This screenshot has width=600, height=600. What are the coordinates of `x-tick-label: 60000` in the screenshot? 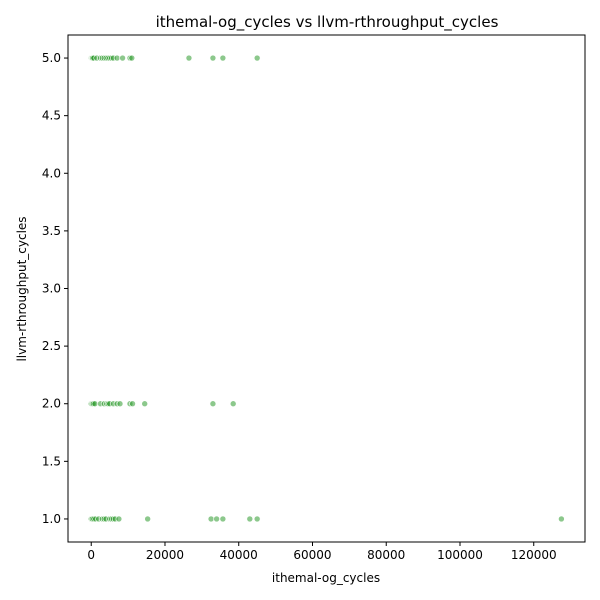 It's located at (312, 555).